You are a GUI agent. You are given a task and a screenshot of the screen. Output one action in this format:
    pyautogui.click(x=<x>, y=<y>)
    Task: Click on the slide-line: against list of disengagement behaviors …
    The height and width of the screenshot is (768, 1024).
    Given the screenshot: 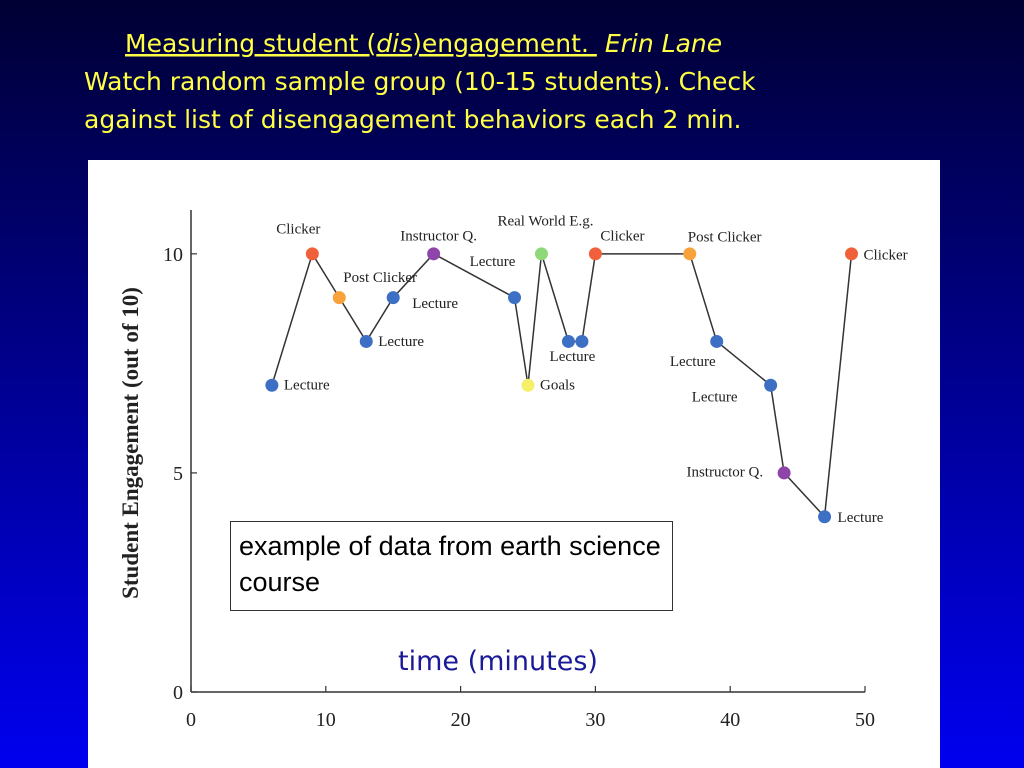 What is the action you would take?
    pyautogui.click(x=413, y=119)
    